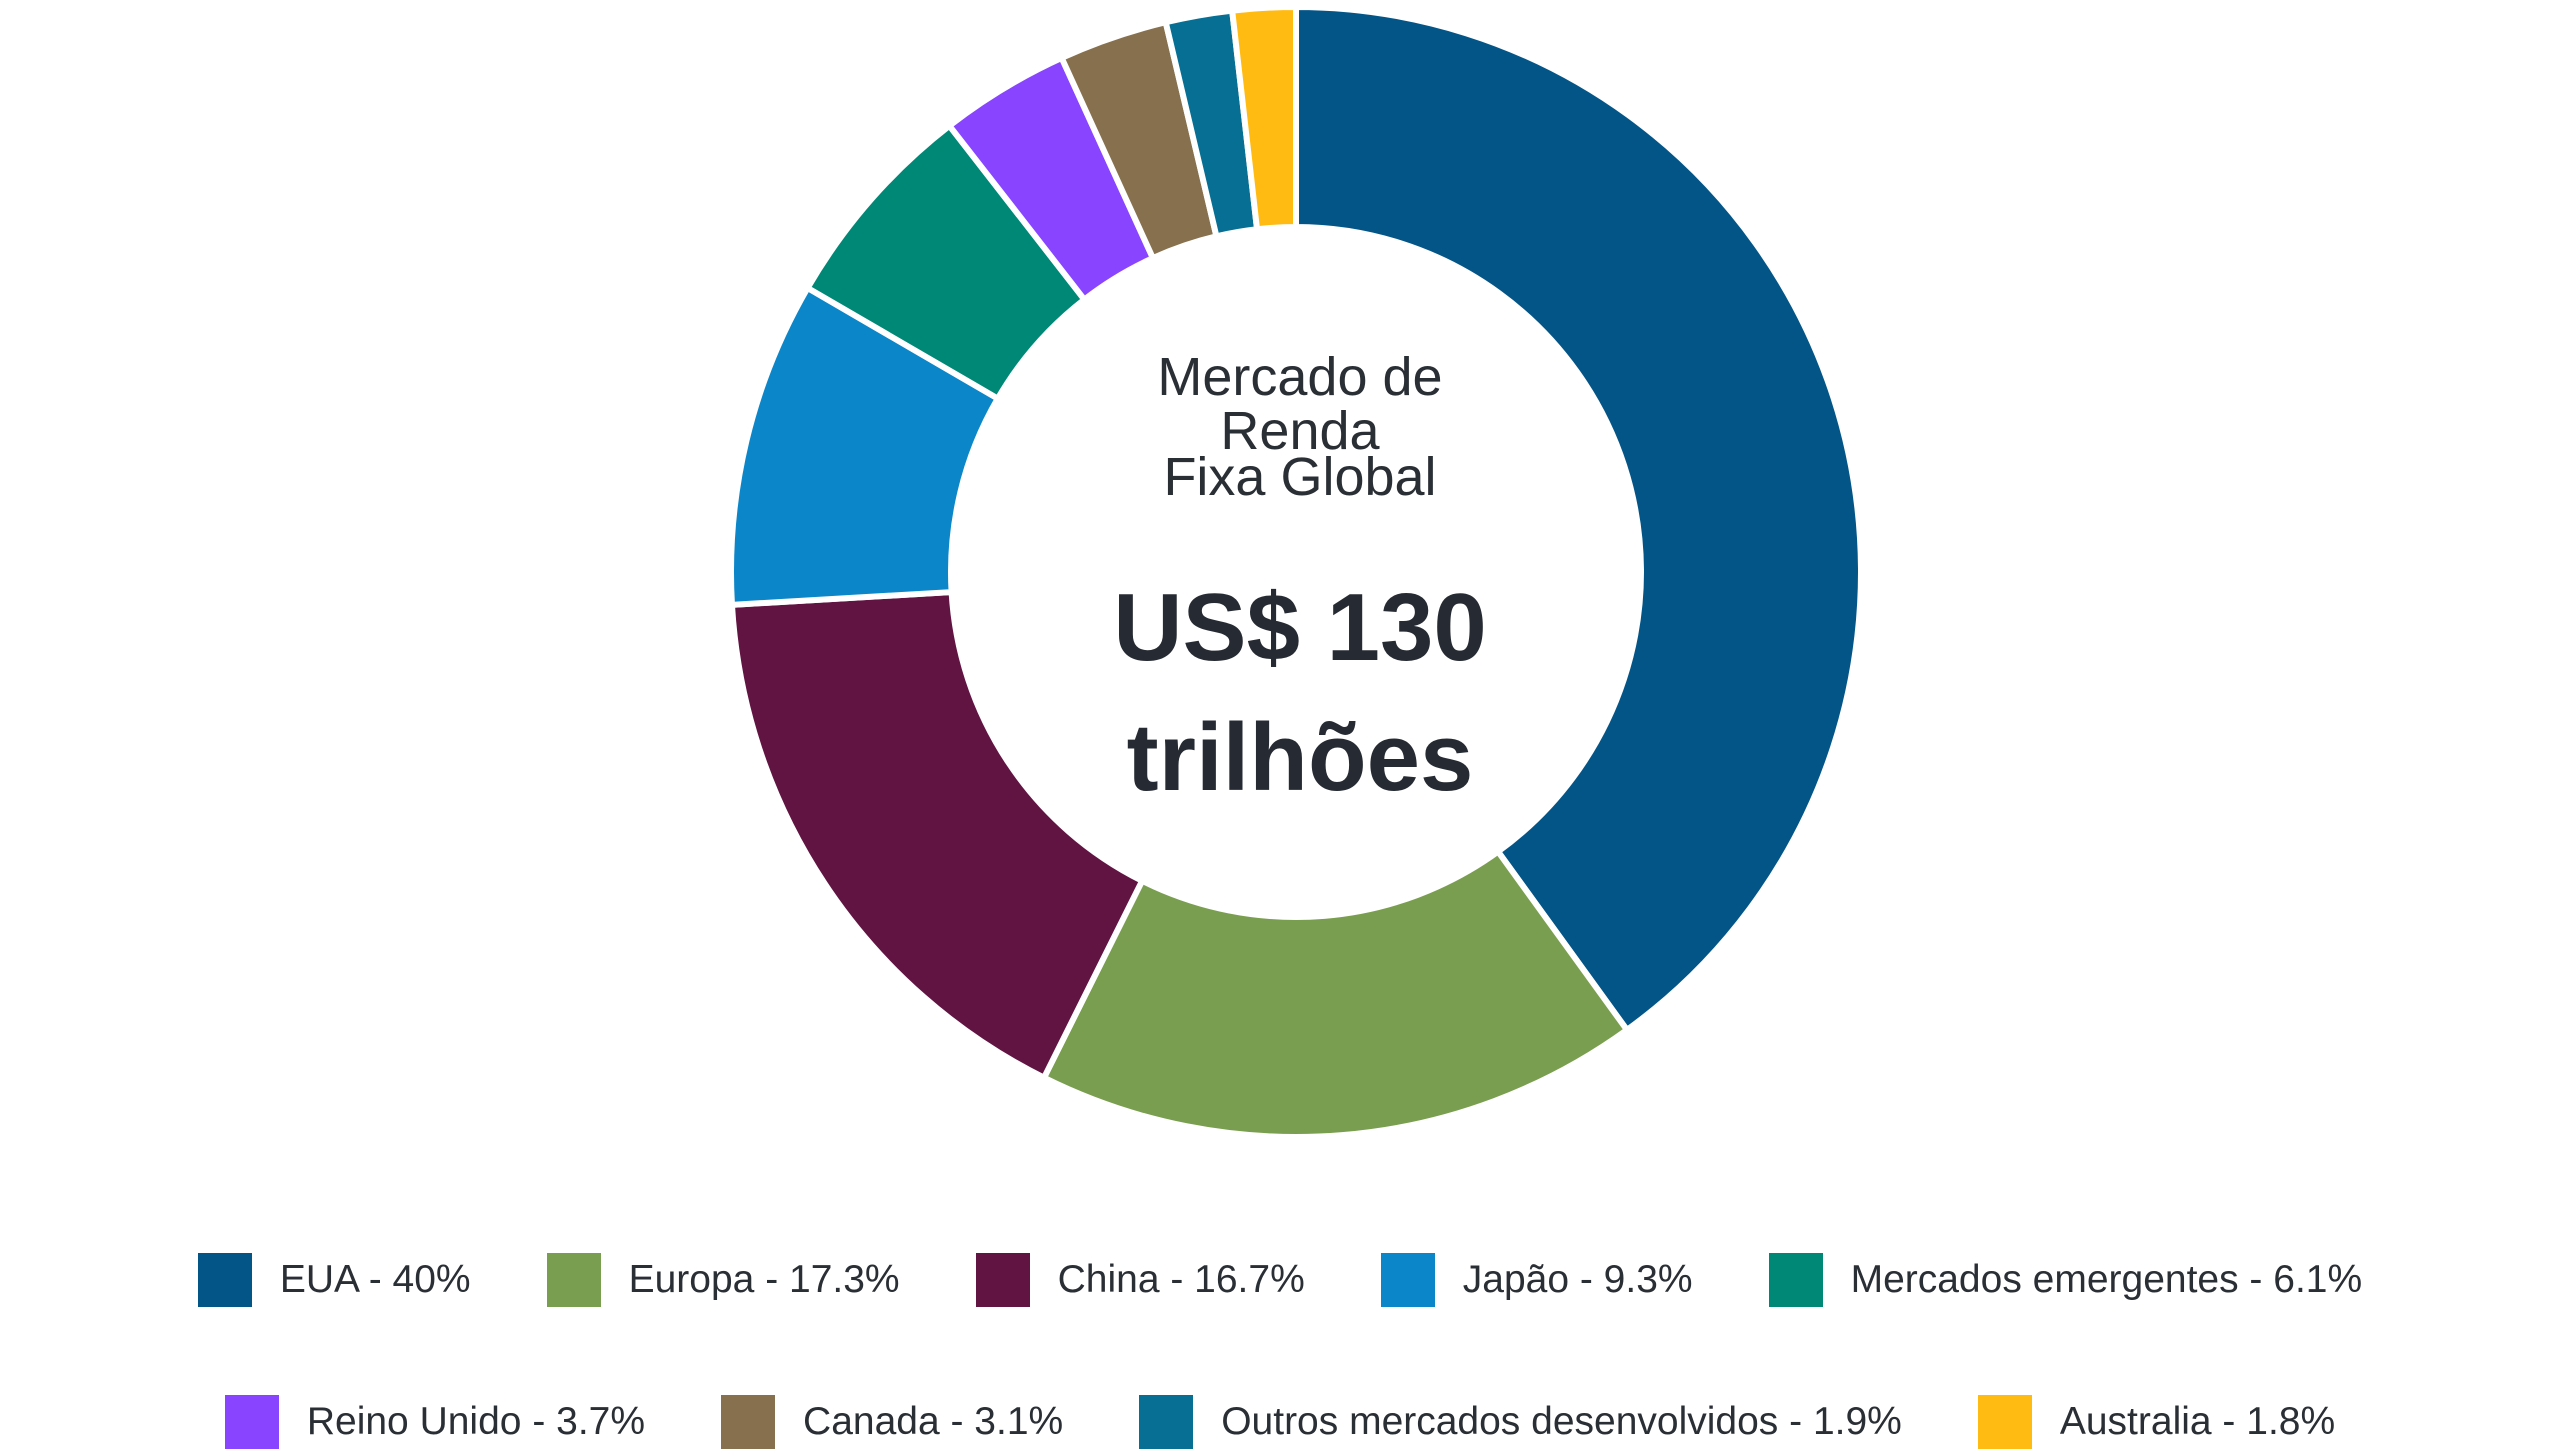  I want to click on legend-item: EUA - 40%, so click(334, 1280).